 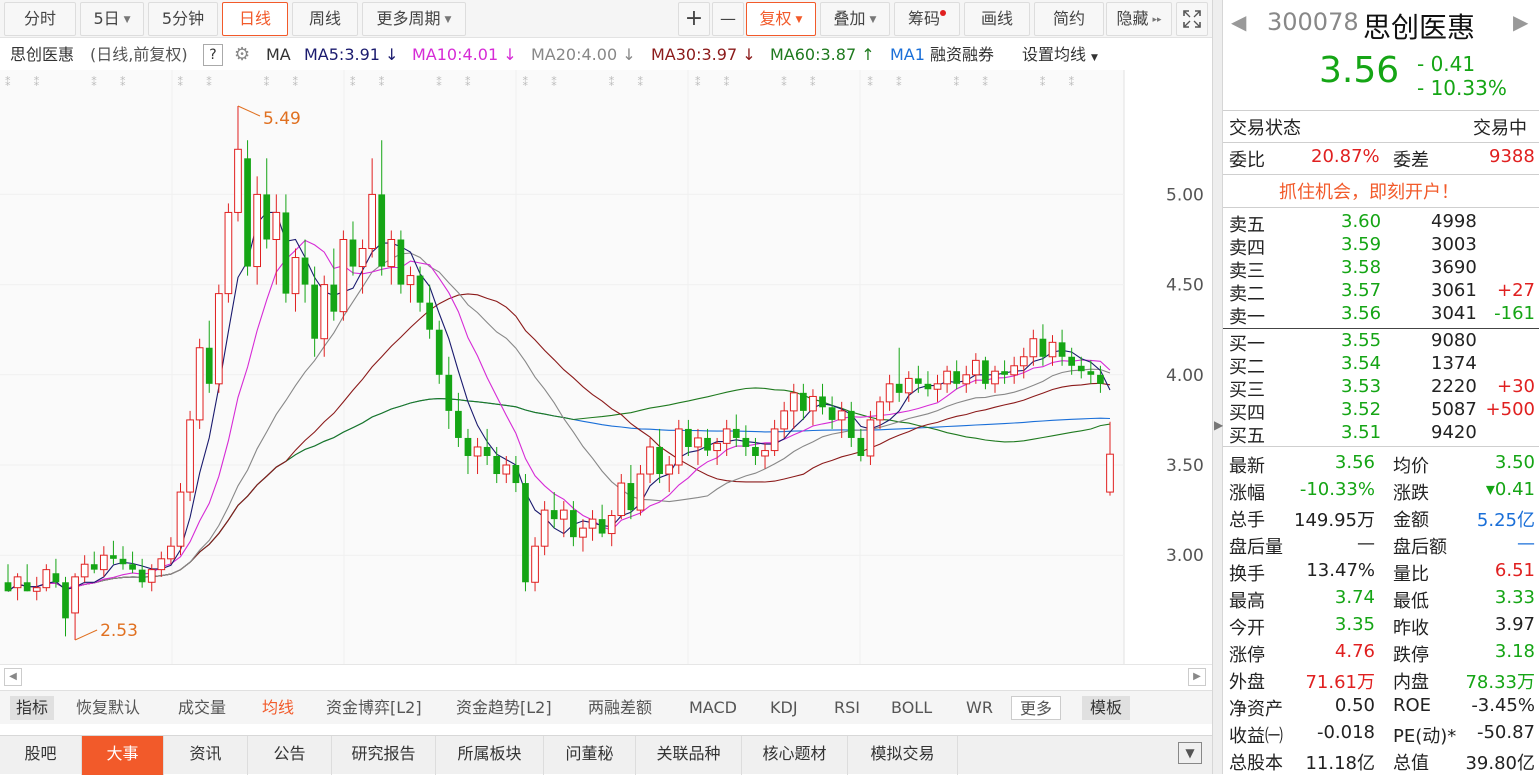 I want to click on tab-events: 大事, so click(x=123, y=755).